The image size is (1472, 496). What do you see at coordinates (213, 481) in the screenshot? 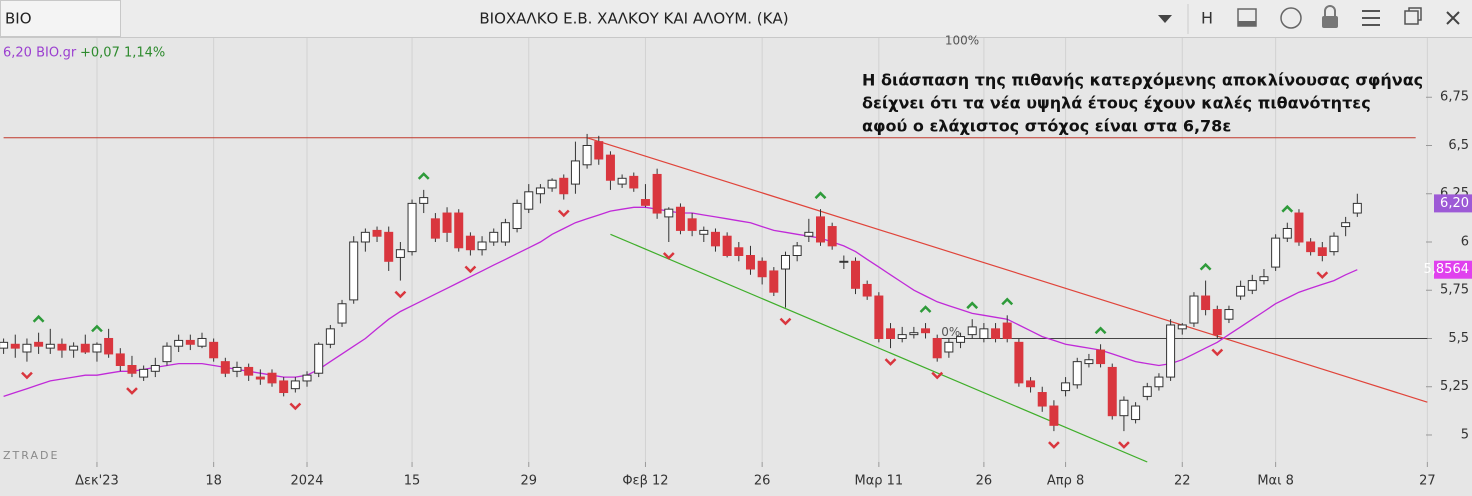
I see `x-tick-label: 18` at bounding box center [213, 481].